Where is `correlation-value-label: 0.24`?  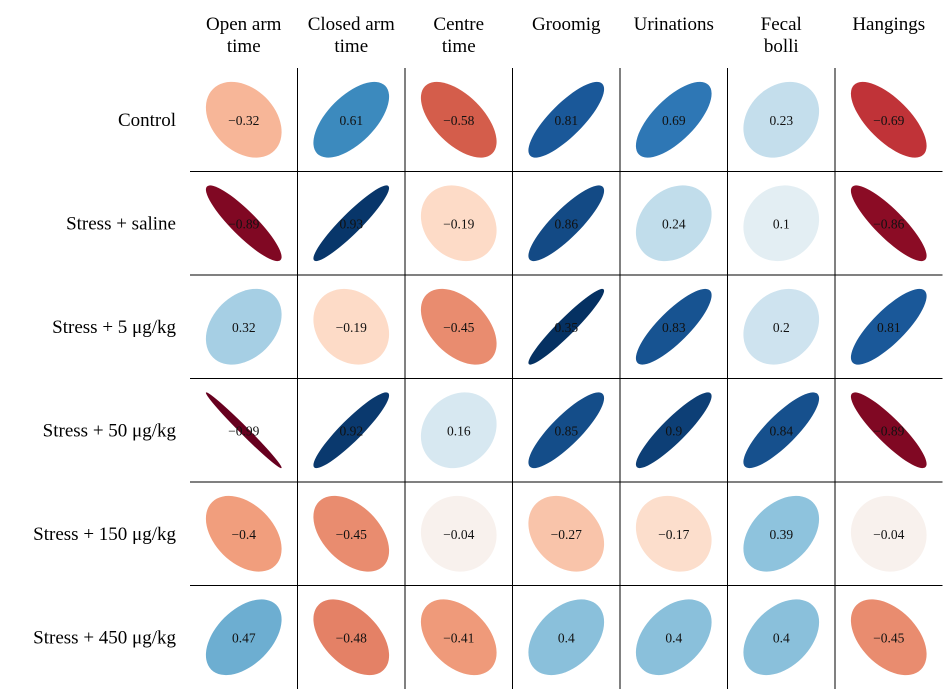
correlation-value-label: 0.24 is located at coordinates (674, 223).